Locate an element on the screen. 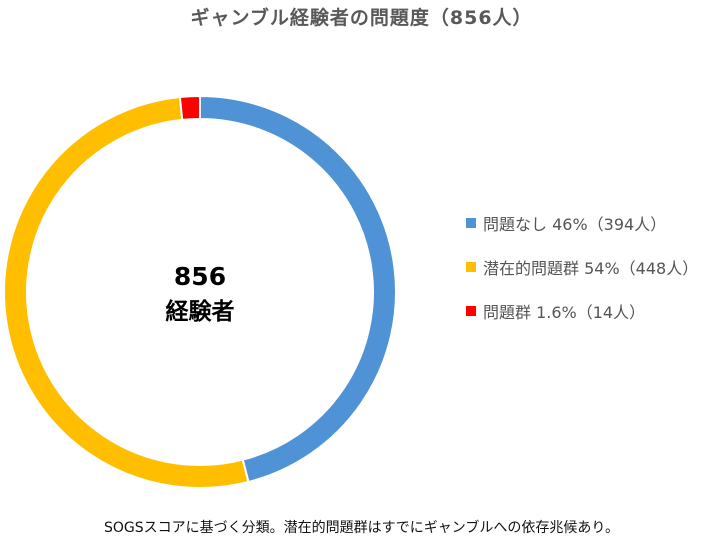 The width and height of the screenshot is (723, 543). legend-item-problem: 問題群 1.6%（14人） is located at coordinates (582, 311).